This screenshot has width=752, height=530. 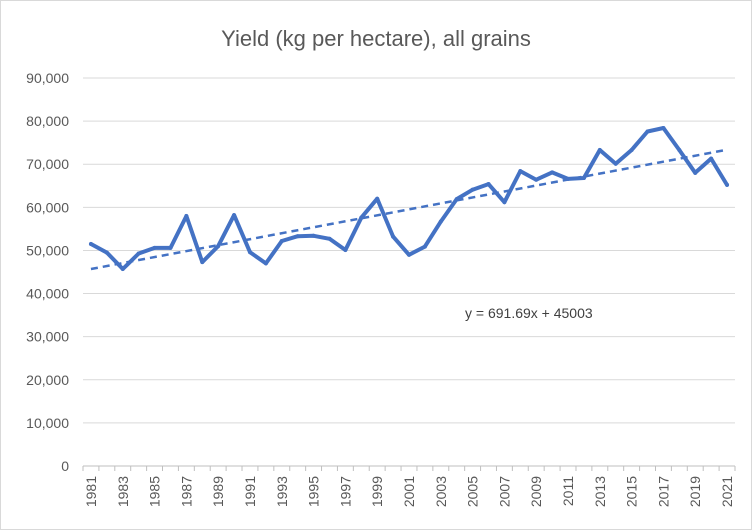 I want to click on y-tick-label: 20,000, so click(x=47, y=380).